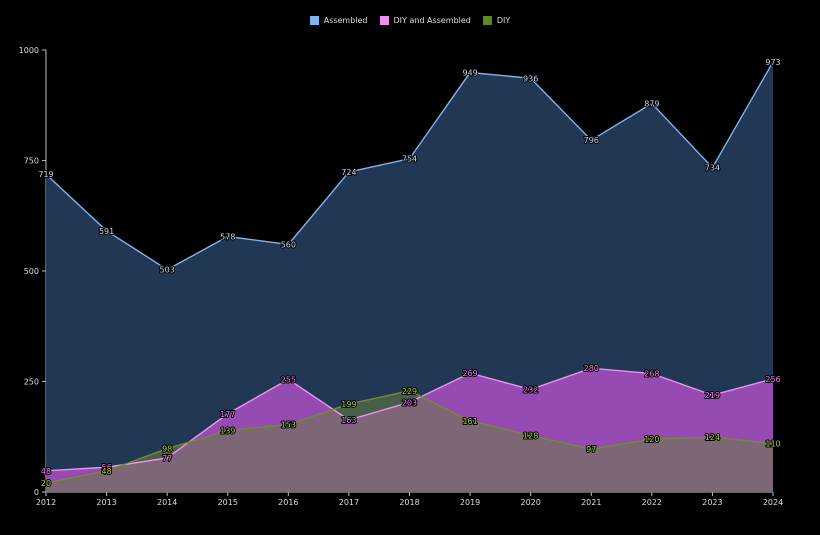 This screenshot has height=535, width=820. What do you see at coordinates (46, 502) in the screenshot?
I see `x-tick-label: 2012` at bounding box center [46, 502].